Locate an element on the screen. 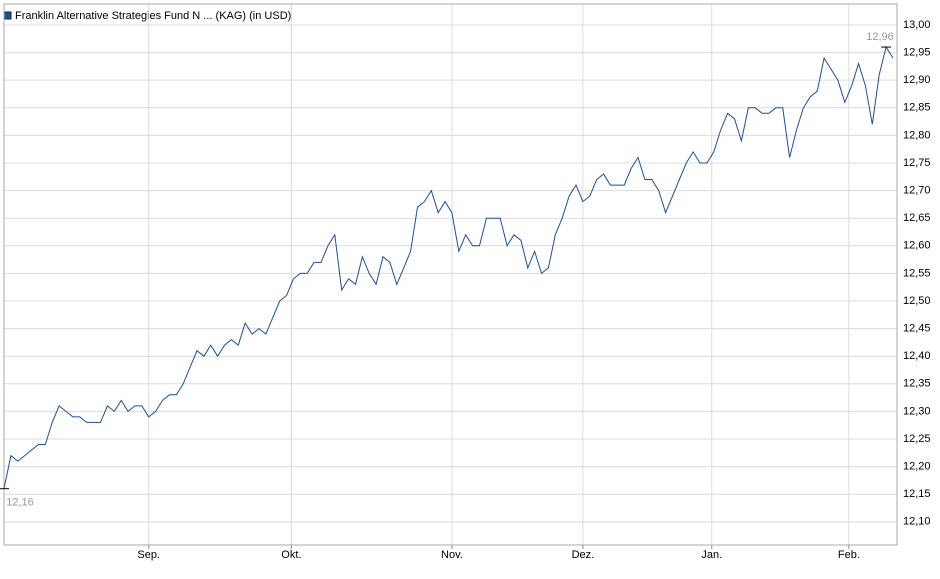 Image resolution: width=940 pixels, height=579 pixels. y-tick-label: 12,60 is located at coordinates (917, 246).